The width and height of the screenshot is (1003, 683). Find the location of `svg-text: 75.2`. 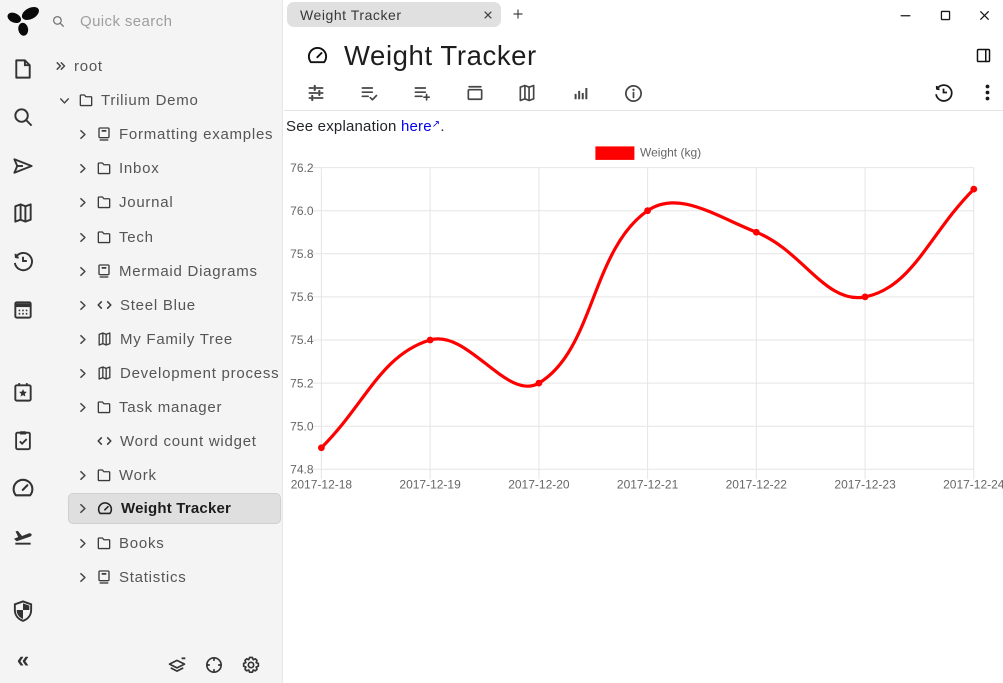

svg-text: 75.2 is located at coordinates (302, 383).